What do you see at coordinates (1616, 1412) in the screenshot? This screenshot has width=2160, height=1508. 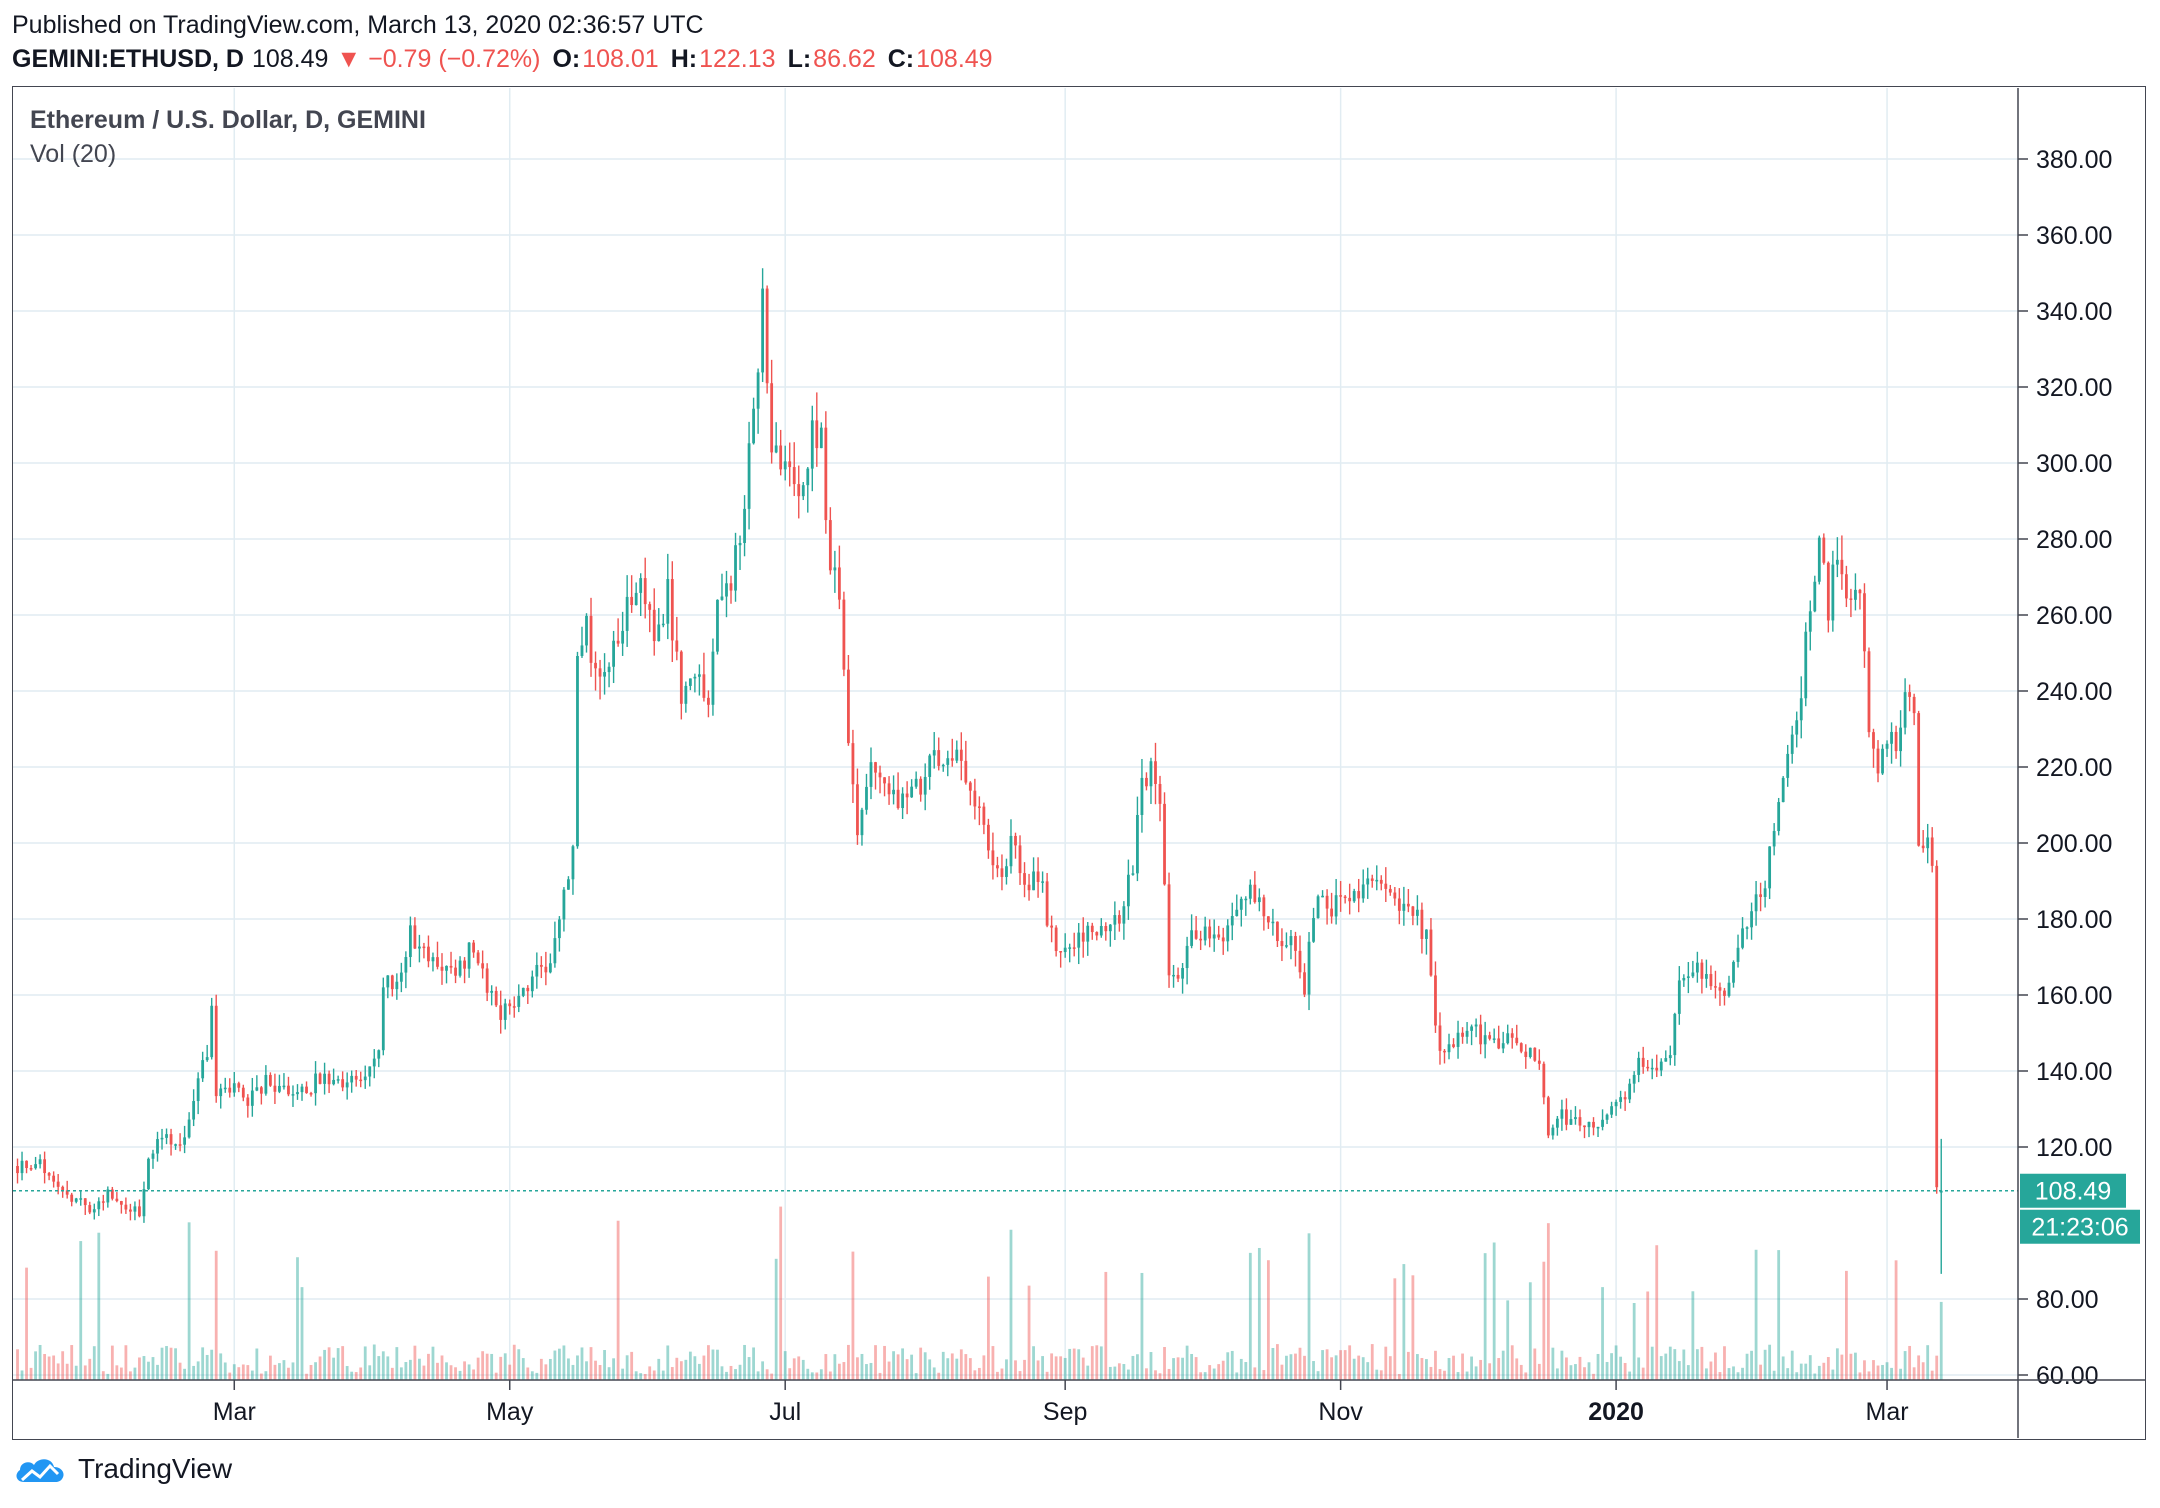 I see `time-axis-label: 2020` at bounding box center [1616, 1412].